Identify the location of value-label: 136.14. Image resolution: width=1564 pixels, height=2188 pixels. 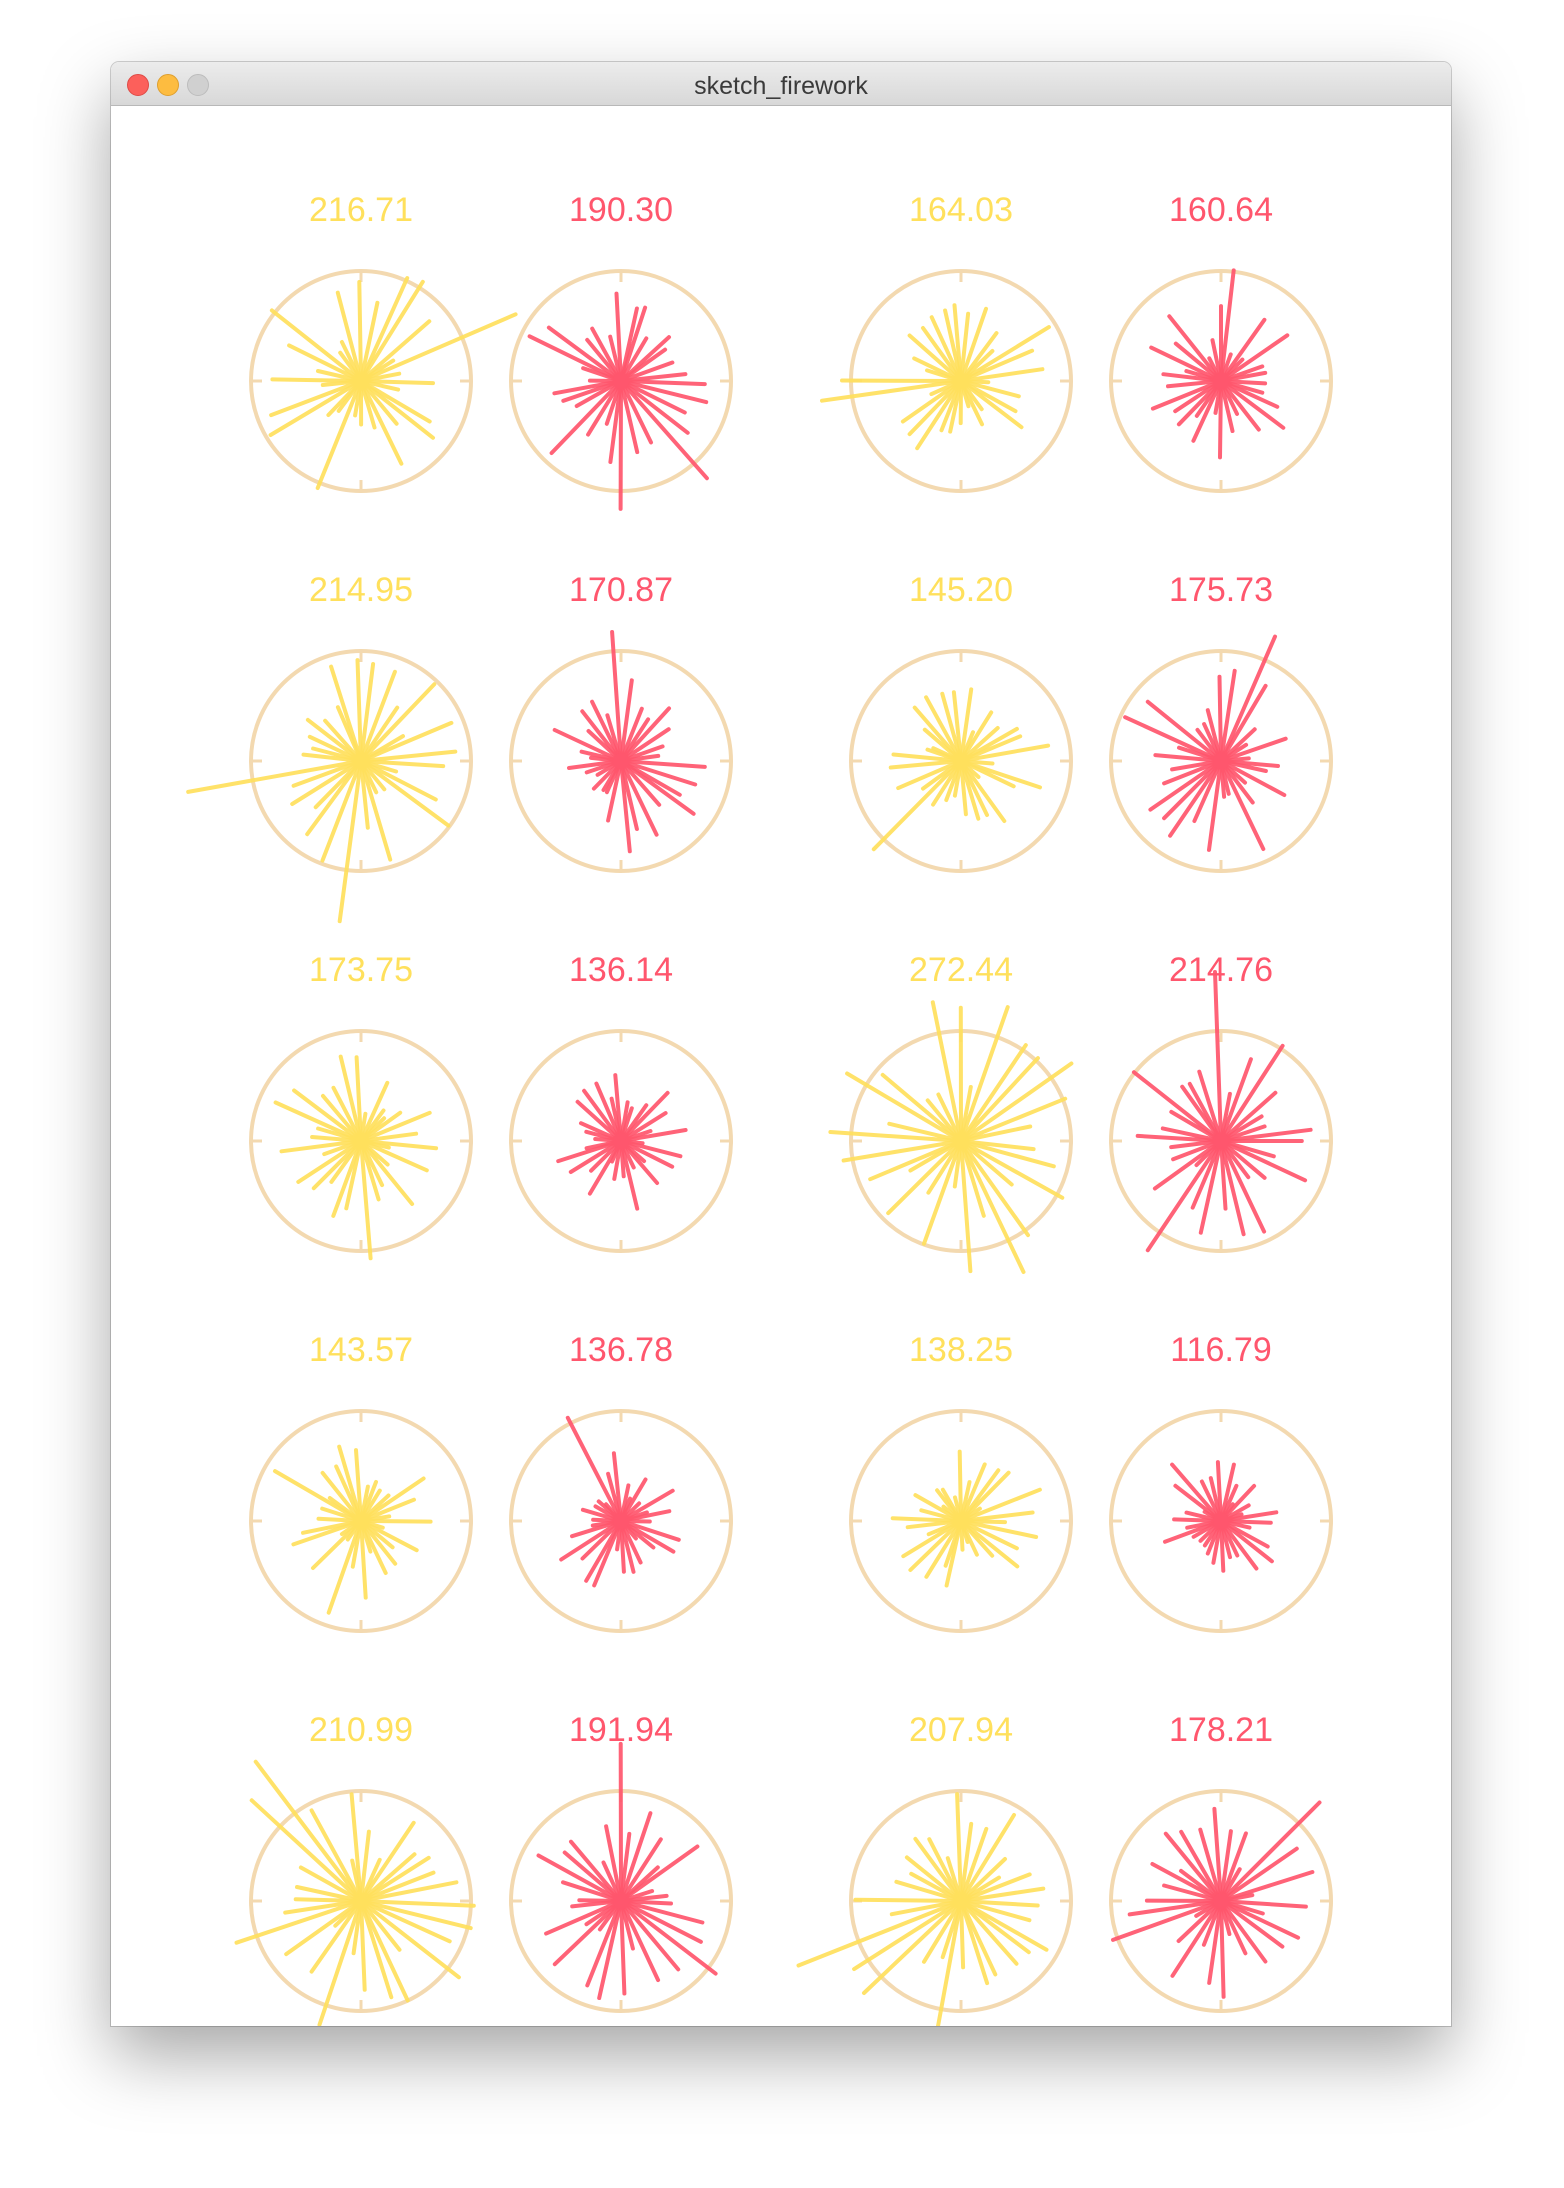
(621, 970).